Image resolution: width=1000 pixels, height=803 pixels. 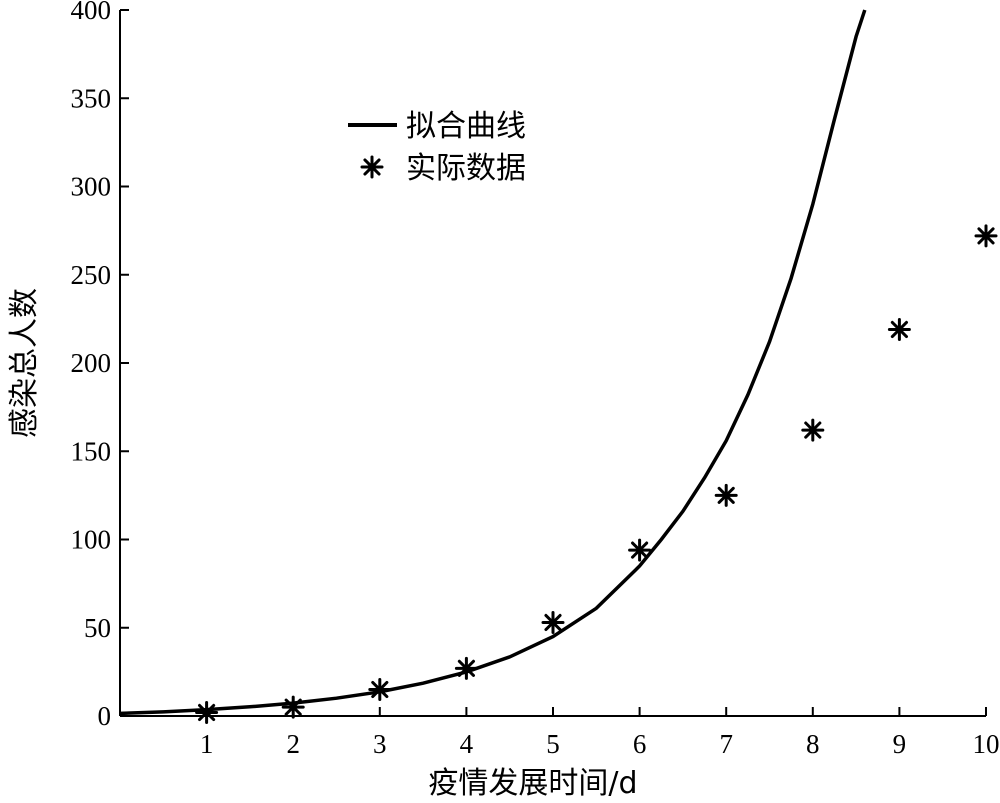 I want to click on legend-asterisk, so click(x=372, y=167).